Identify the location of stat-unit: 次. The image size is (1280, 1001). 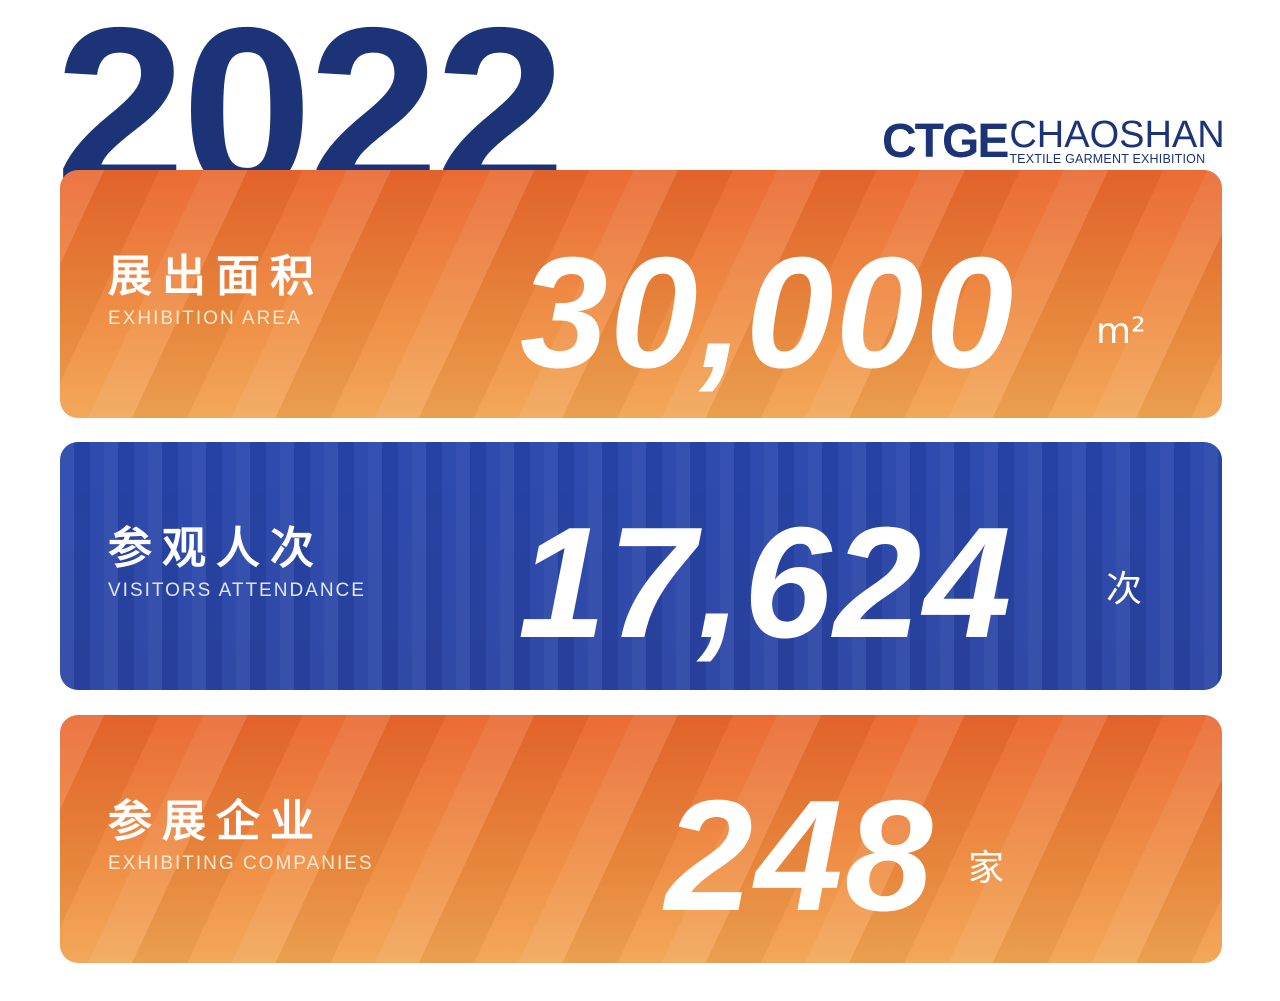
(1124, 589).